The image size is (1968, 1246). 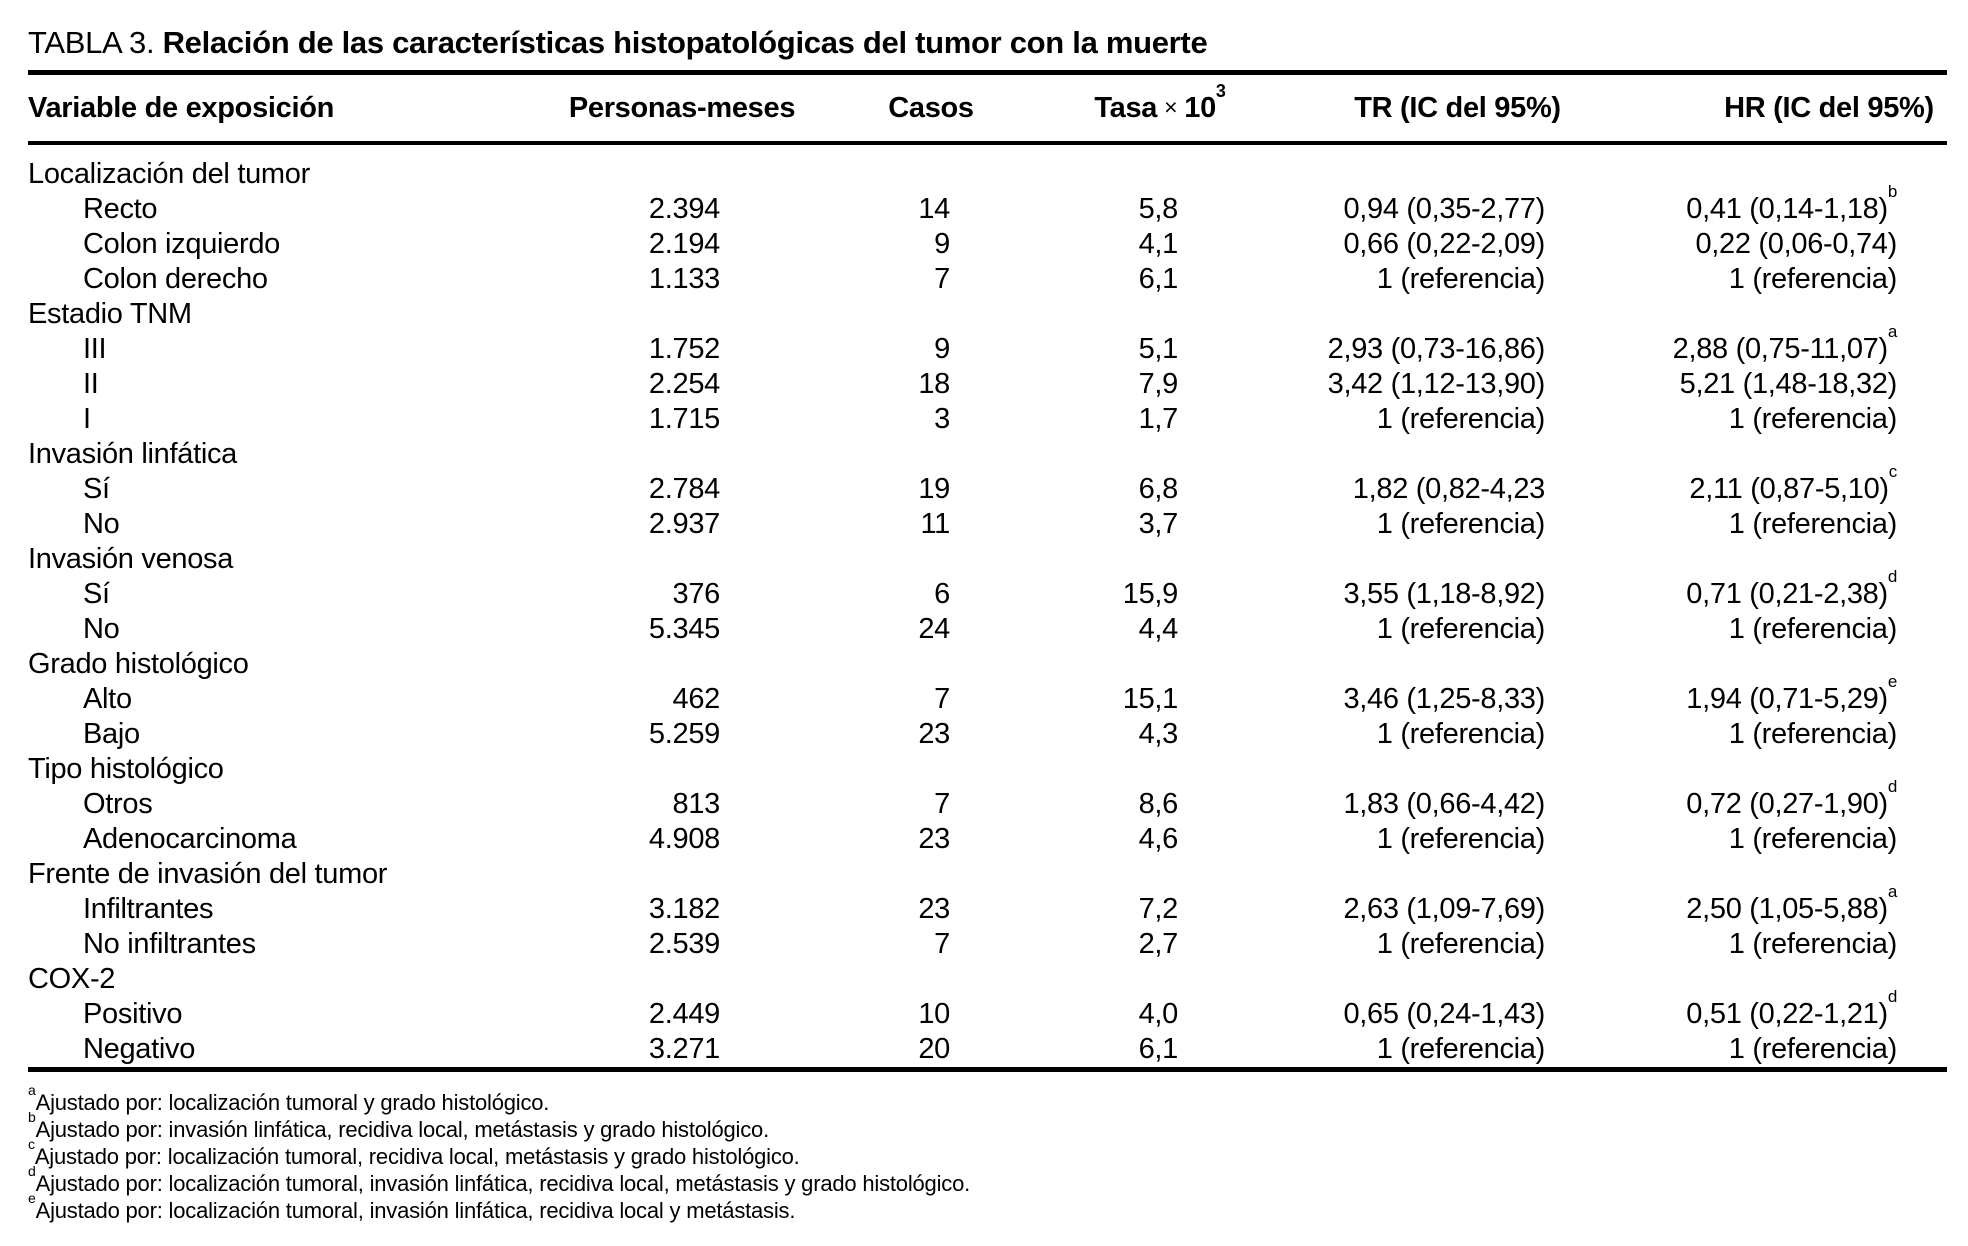 I want to click on cell-tr-text: 1,82 (0,82-4,23, so click(x=1449, y=489).